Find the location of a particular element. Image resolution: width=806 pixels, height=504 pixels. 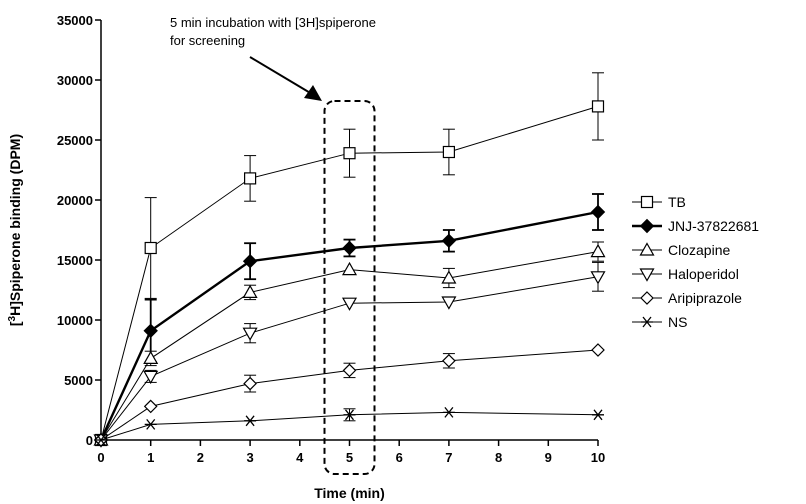

y-tick-label: 20000 is located at coordinates (75, 200).